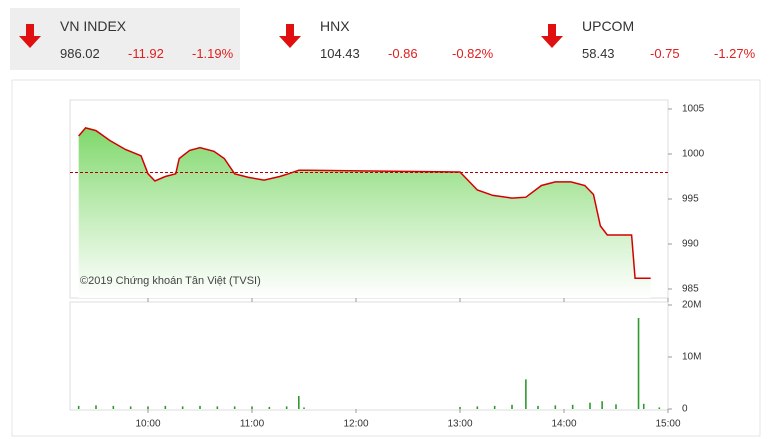 This screenshot has width=780, height=439. Describe the element at coordinates (690, 199) in the screenshot. I see `y-tick-label: 995` at that location.